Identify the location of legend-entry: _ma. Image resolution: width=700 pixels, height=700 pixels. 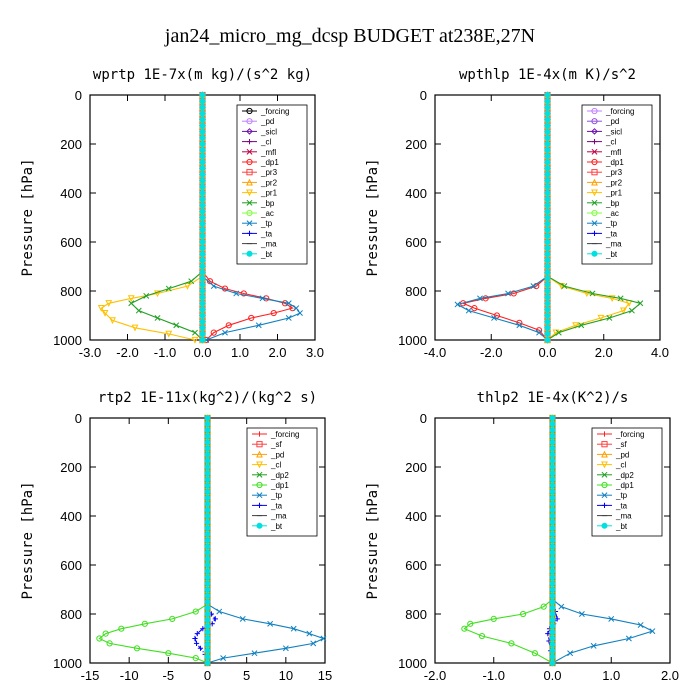
(613, 244).